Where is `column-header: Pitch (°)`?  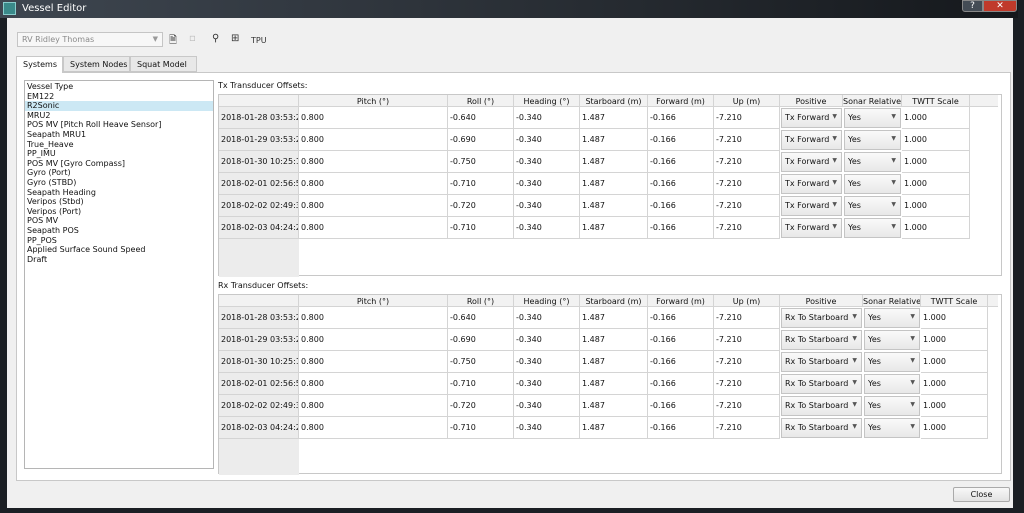 column-header: Pitch (°) is located at coordinates (373, 301).